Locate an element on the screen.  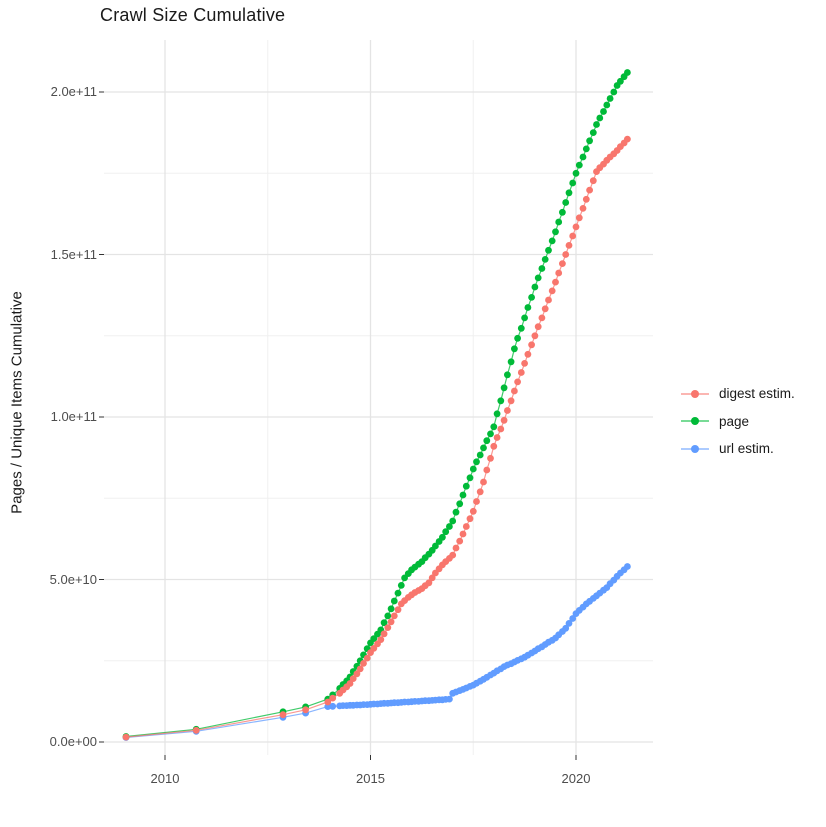
x-tick-label: 2015 is located at coordinates (370, 778).